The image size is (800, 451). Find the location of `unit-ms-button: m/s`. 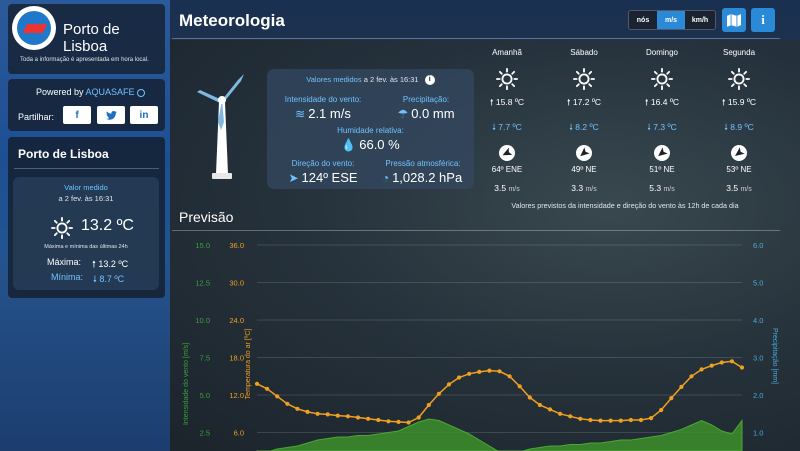

unit-ms-button: m/s is located at coordinates (671, 20).